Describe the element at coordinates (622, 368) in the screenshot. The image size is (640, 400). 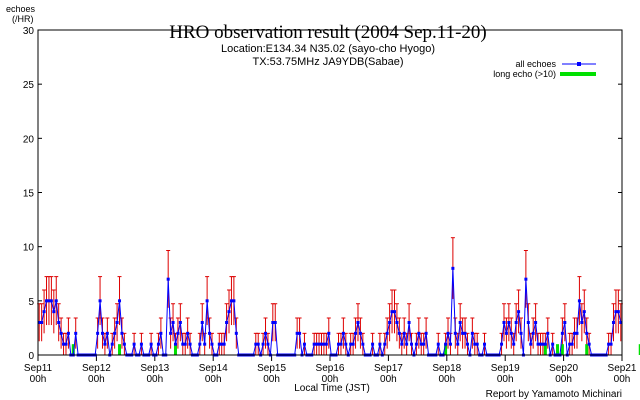
I see `x-tick-date-label: Sep21` at that location.